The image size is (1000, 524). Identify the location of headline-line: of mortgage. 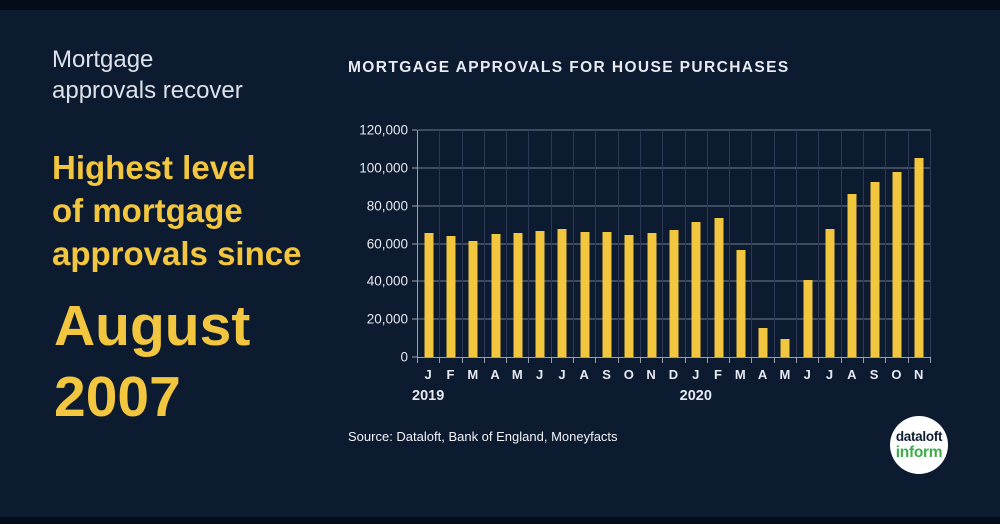
(147, 210).